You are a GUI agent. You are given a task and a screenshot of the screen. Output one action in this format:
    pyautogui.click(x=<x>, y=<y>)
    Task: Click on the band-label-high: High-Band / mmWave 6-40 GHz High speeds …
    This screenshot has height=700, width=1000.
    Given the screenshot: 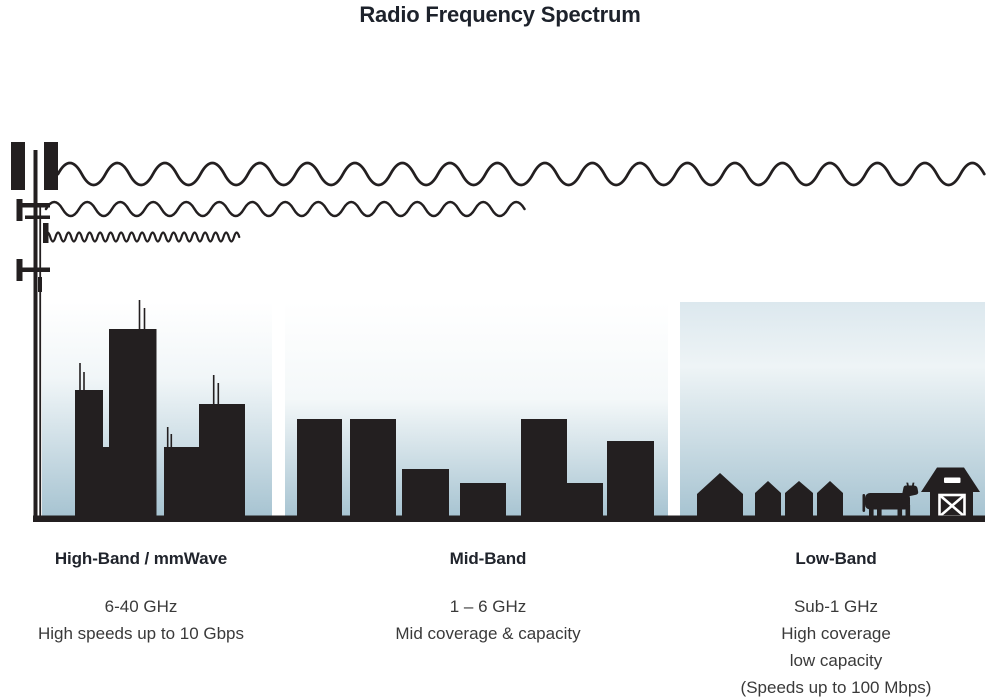 What is the action you would take?
    pyautogui.click(x=141, y=598)
    